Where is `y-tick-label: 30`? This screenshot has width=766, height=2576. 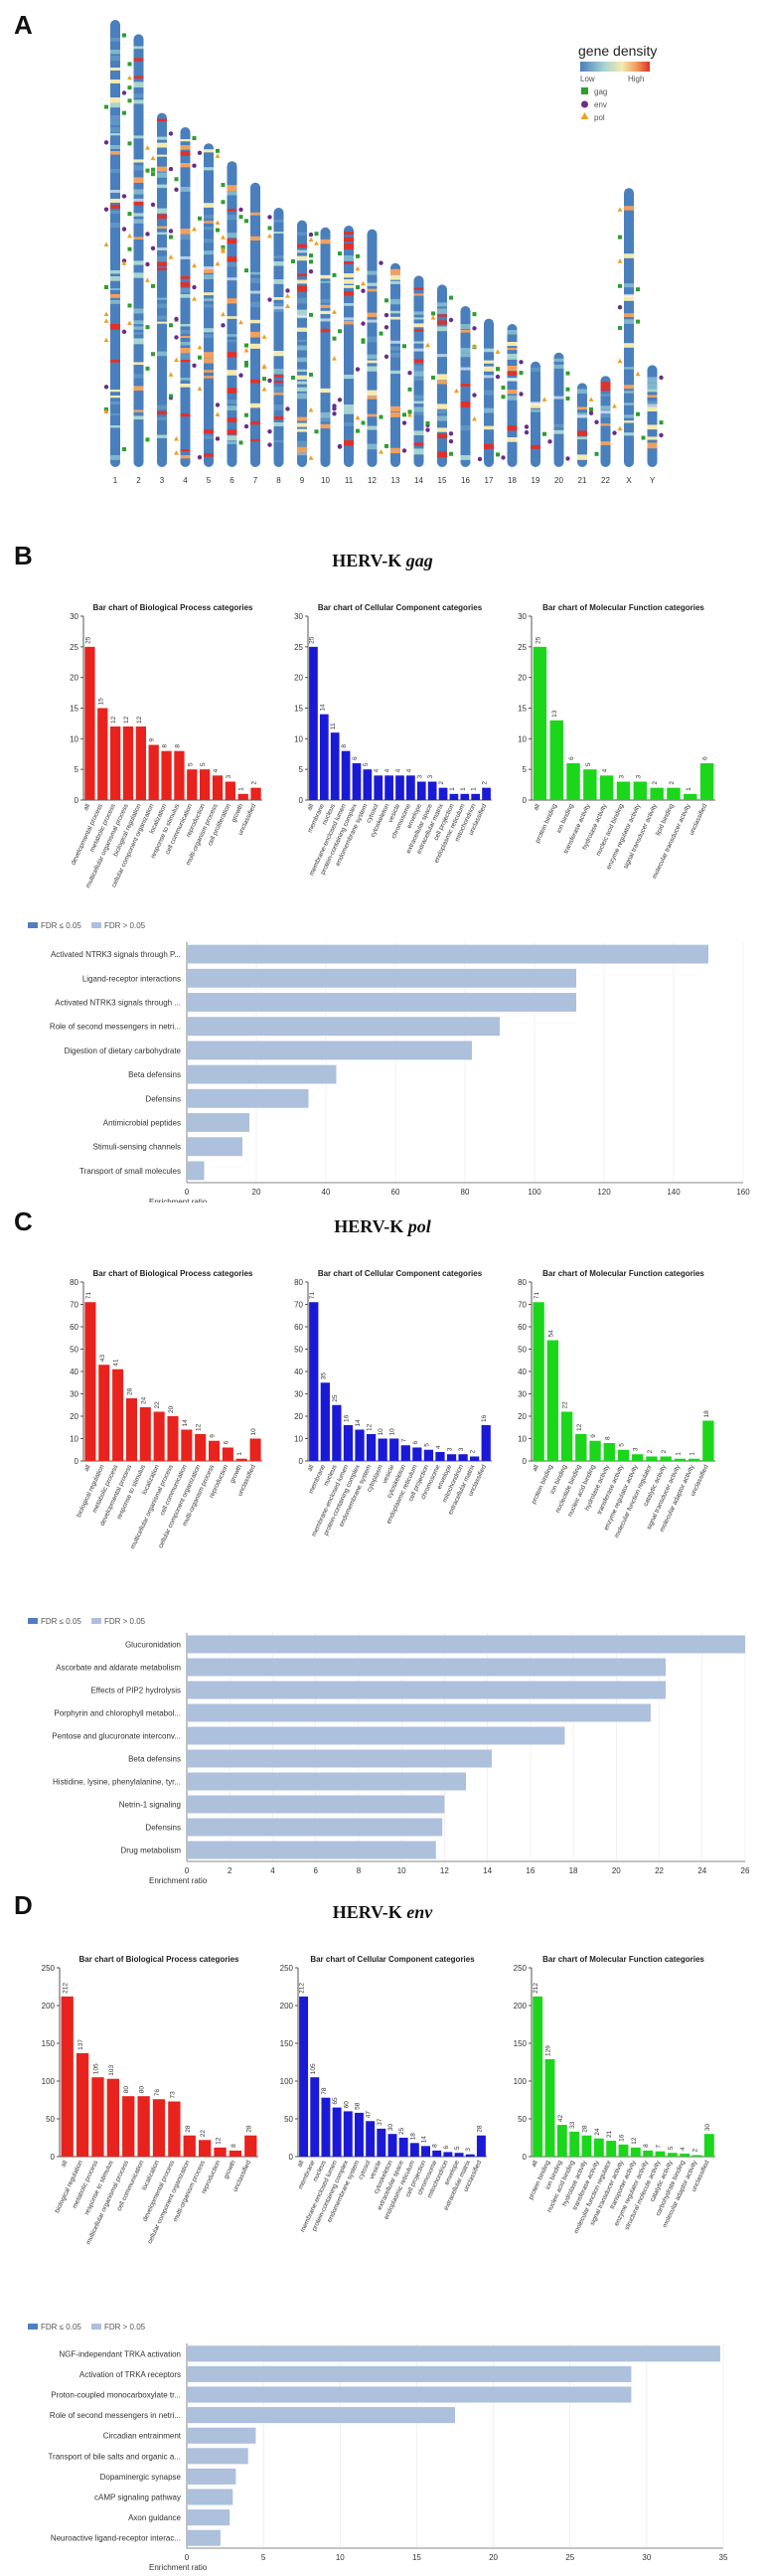 y-tick-label: 30 is located at coordinates (523, 616).